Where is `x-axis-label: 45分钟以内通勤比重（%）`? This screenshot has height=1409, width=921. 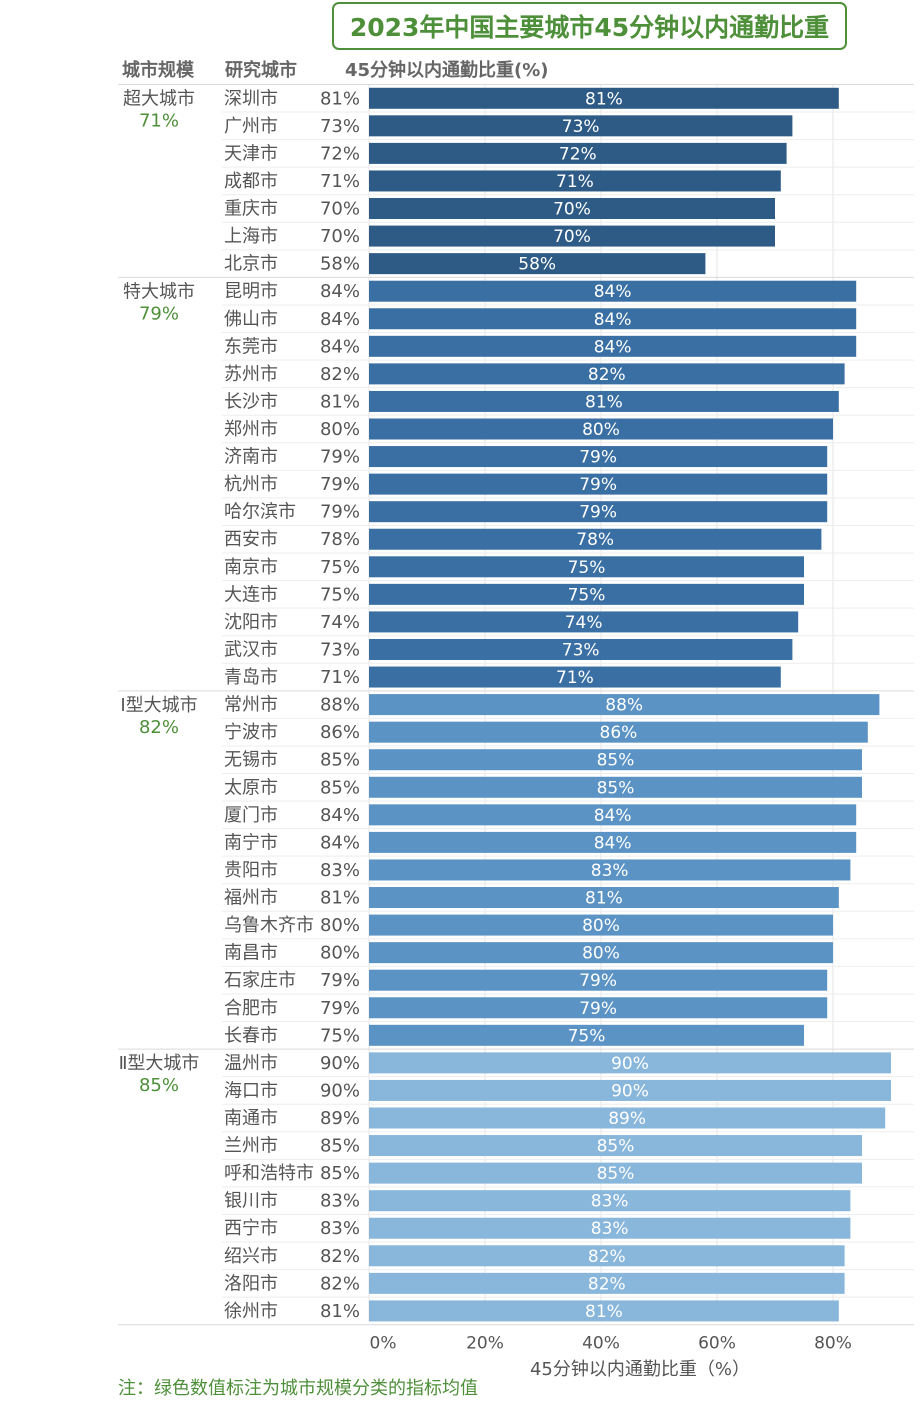
x-axis-label: 45分钟以内通勤比重（%） is located at coordinates (639, 1369).